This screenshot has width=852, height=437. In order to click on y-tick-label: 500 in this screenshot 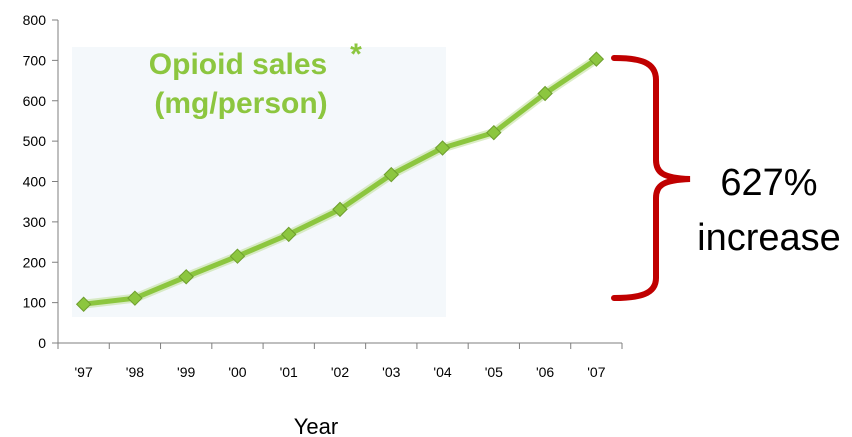, I will do `click(35, 141)`.